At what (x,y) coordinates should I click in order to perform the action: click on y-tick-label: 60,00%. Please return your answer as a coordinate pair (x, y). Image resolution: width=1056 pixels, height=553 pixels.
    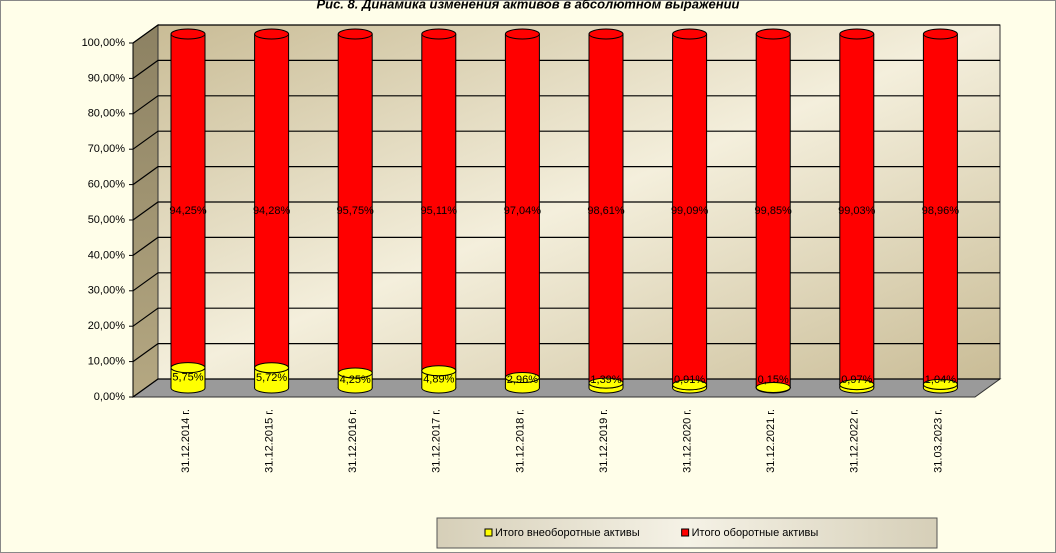
    Looking at the image, I should click on (107, 185).